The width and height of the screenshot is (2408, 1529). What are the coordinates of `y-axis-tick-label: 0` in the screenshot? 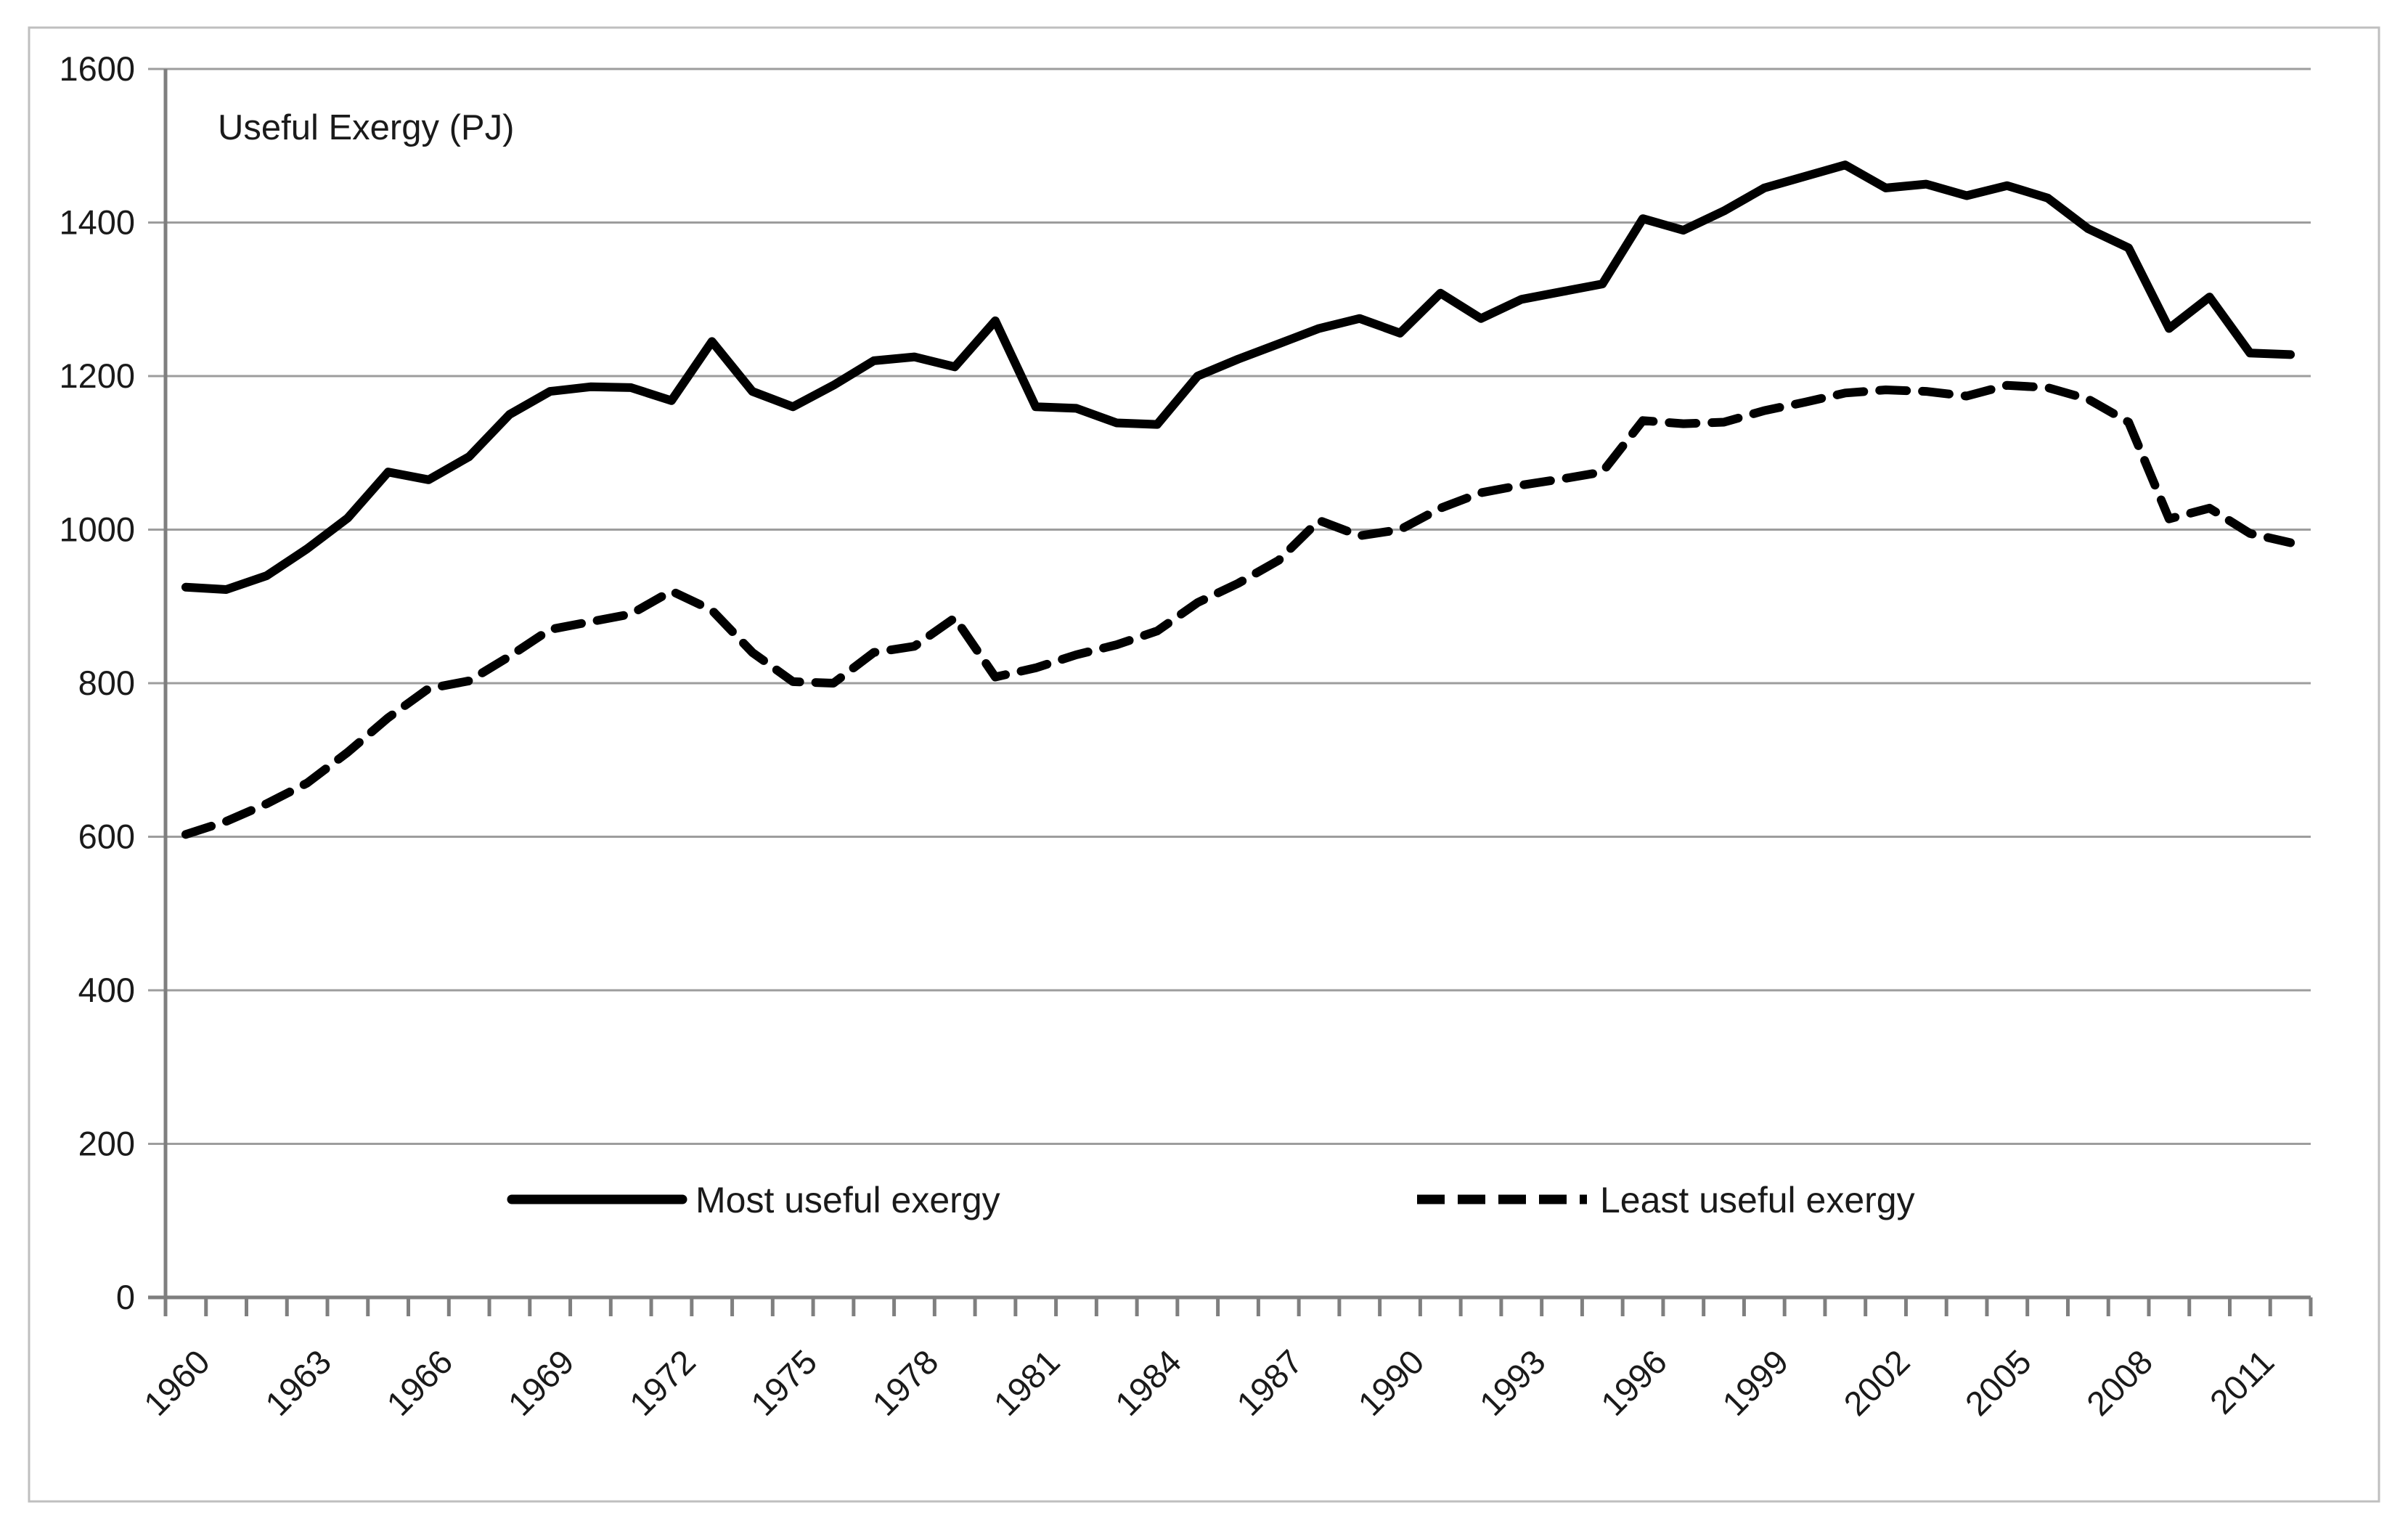 It's located at (125, 1297).